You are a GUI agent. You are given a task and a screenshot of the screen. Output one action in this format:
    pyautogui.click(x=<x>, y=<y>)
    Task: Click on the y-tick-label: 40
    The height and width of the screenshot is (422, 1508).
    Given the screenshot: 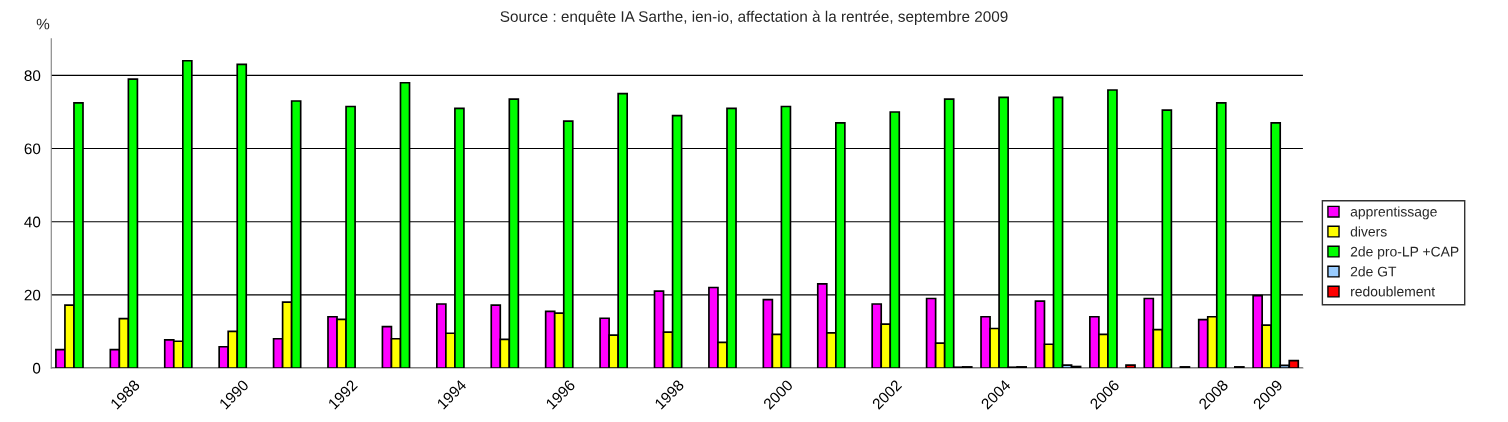 What is the action you would take?
    pyautogui.click(x=32, y=222)
    